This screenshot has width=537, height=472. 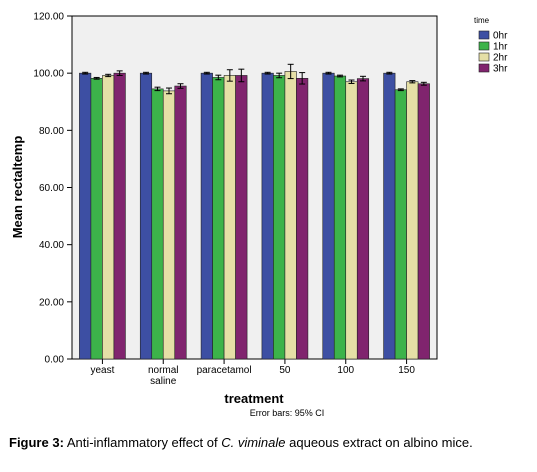 I want to click on y-tick-label: 20.00, so click(x=51, y=302).